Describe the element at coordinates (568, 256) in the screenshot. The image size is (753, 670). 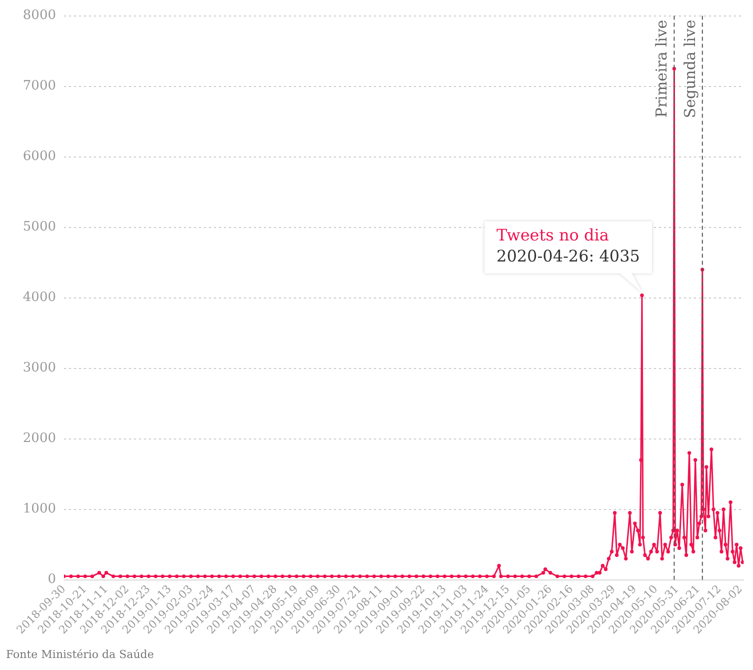
I see `annotation: 2020-04-26: 4035` at that location.